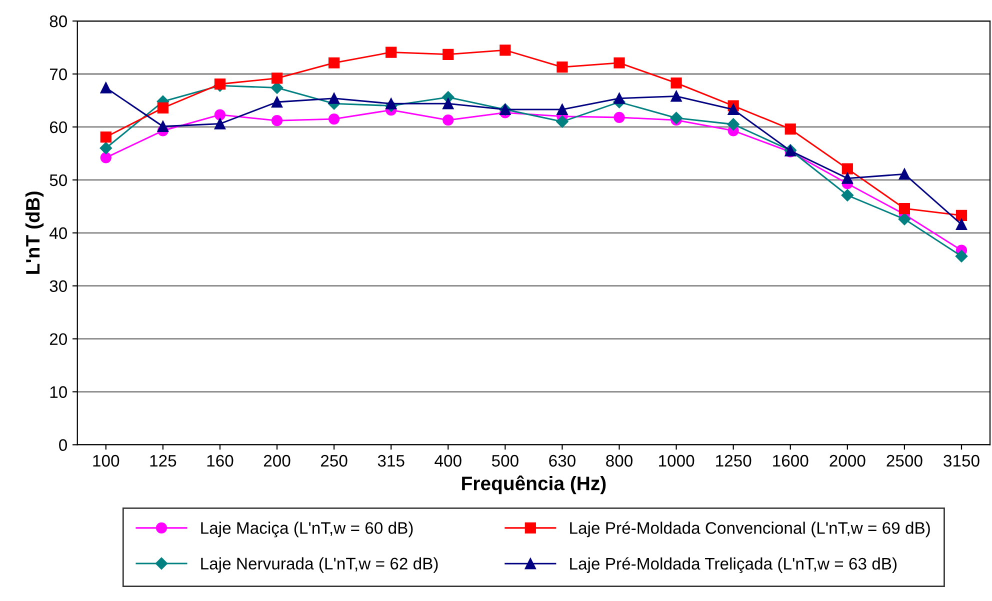 The height and width of the screenshot is (601, 992). What do you see at coordinates (562, 460) in the screenshot?
I see `x-tick-label: 630` at bounding box center [562, 460].